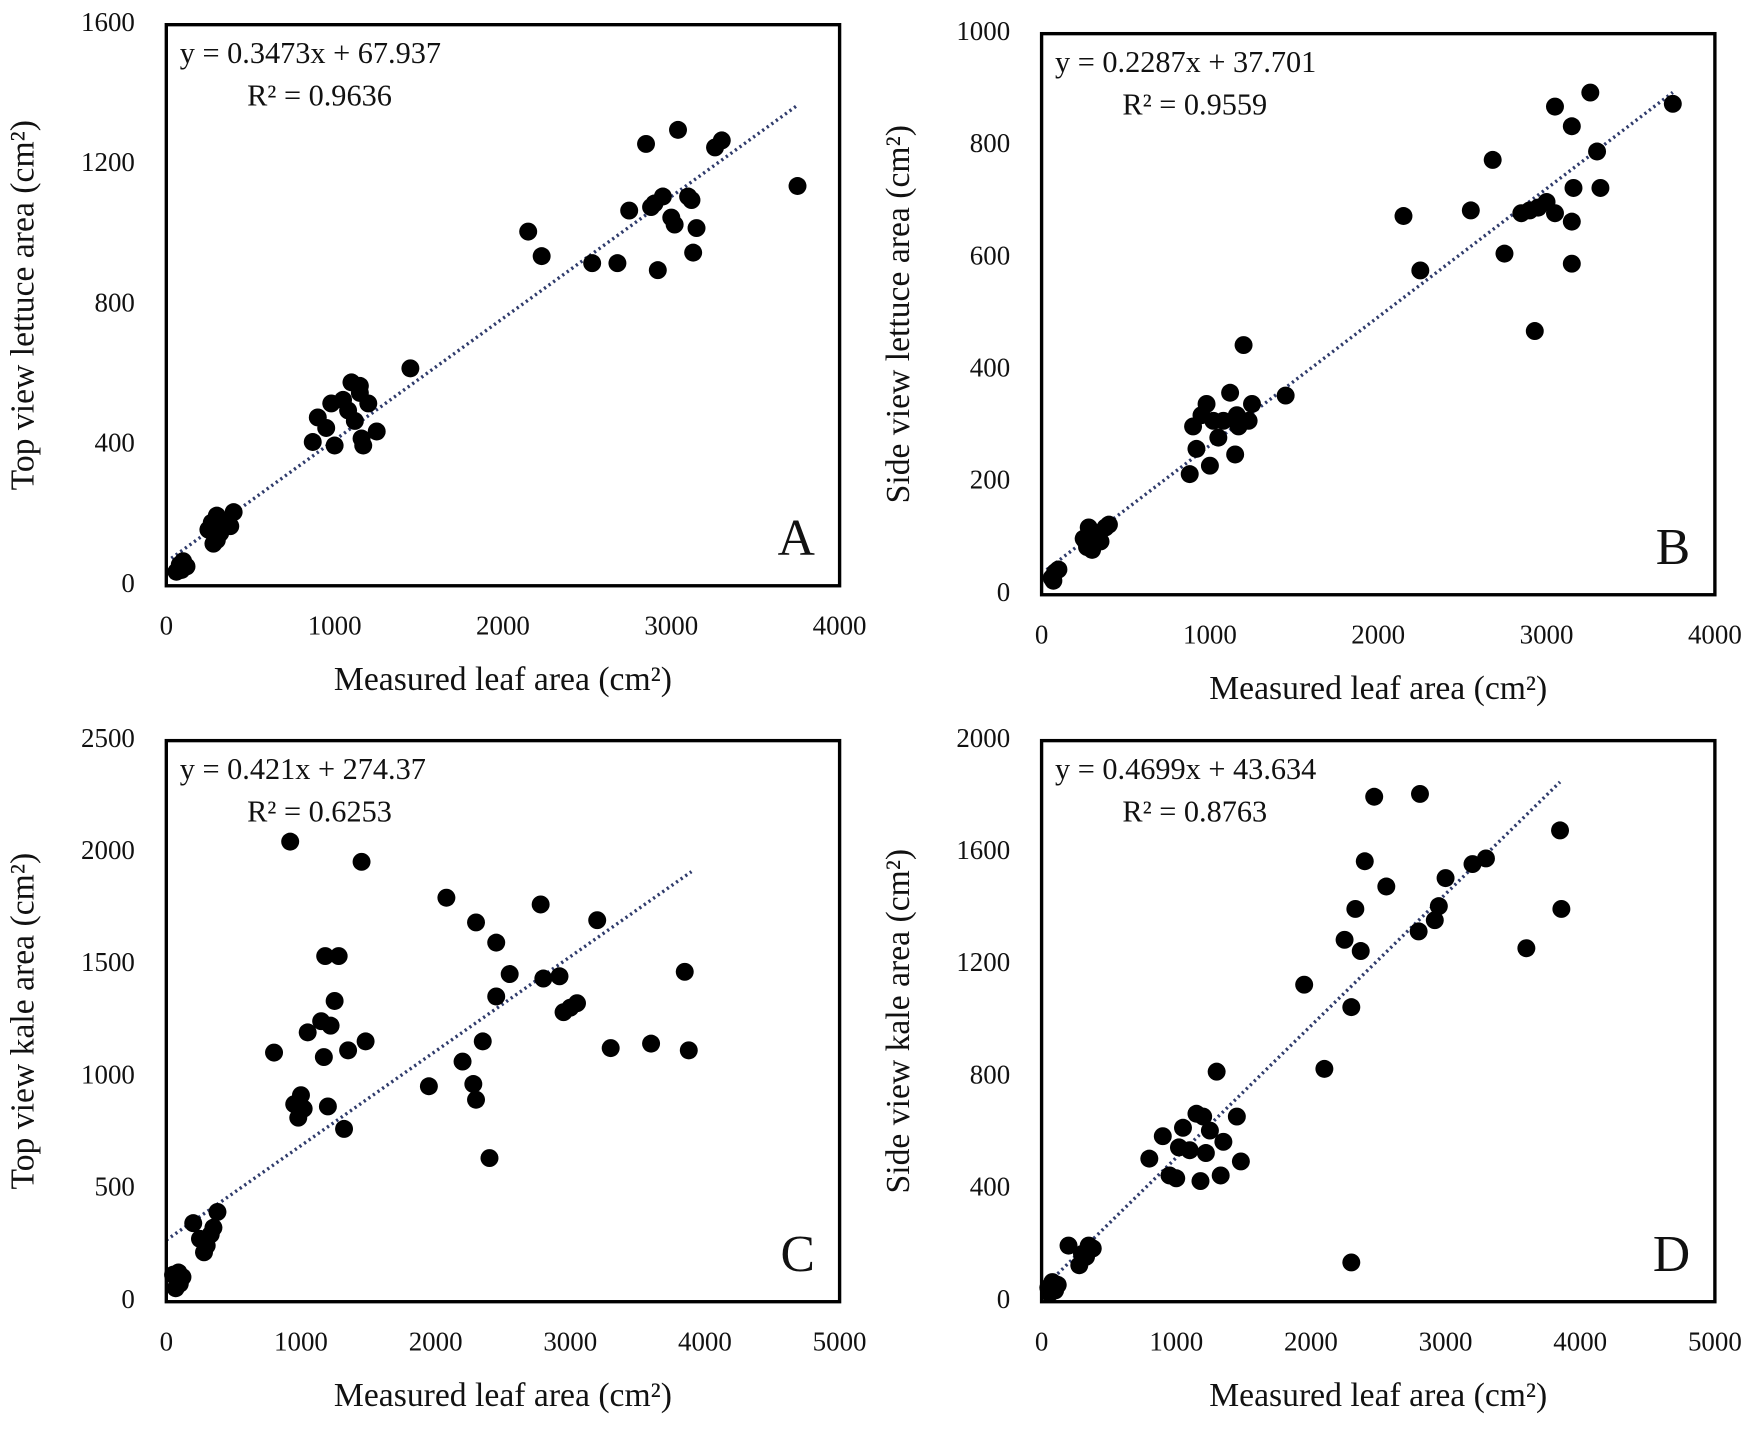 The width and height of the screenshot is (1760, 1433). I want to click on r-squared: R² = 0.8763, so click(1194, 812).